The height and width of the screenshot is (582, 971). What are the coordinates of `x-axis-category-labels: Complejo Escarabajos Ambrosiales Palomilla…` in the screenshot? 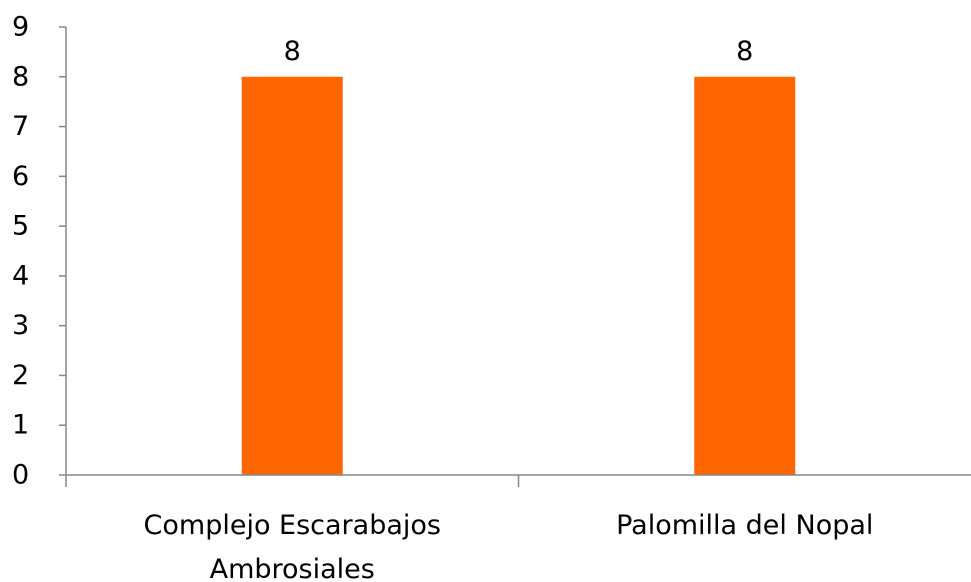 It's located at (509, 546).